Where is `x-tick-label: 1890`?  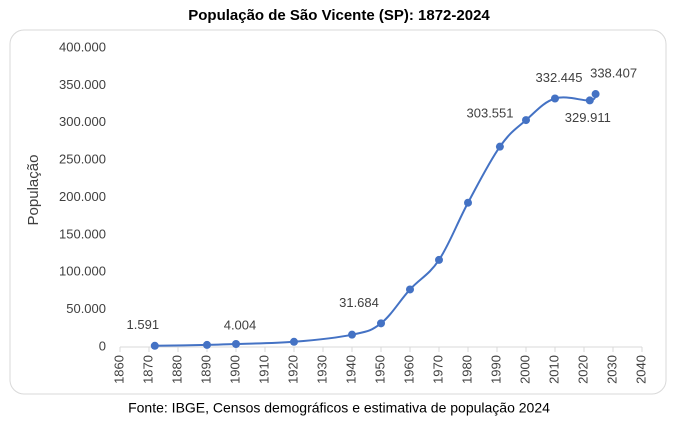 x-tick-label: 1890 is located at coordinates (205, 369).